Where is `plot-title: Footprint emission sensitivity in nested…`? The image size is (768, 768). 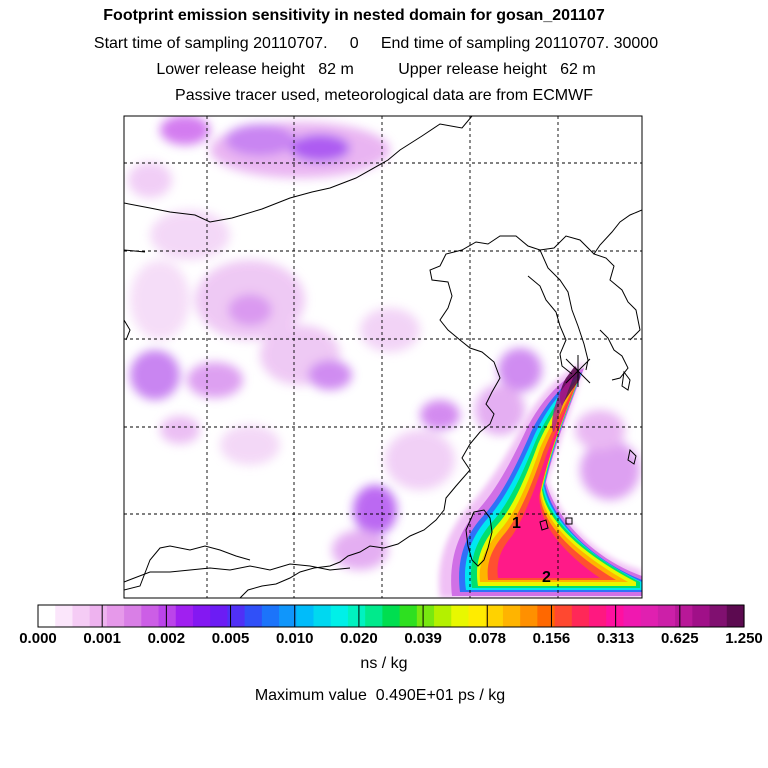
plot-title: Footprint emission sensitivity in nested… is located at coordinates (354, 15).